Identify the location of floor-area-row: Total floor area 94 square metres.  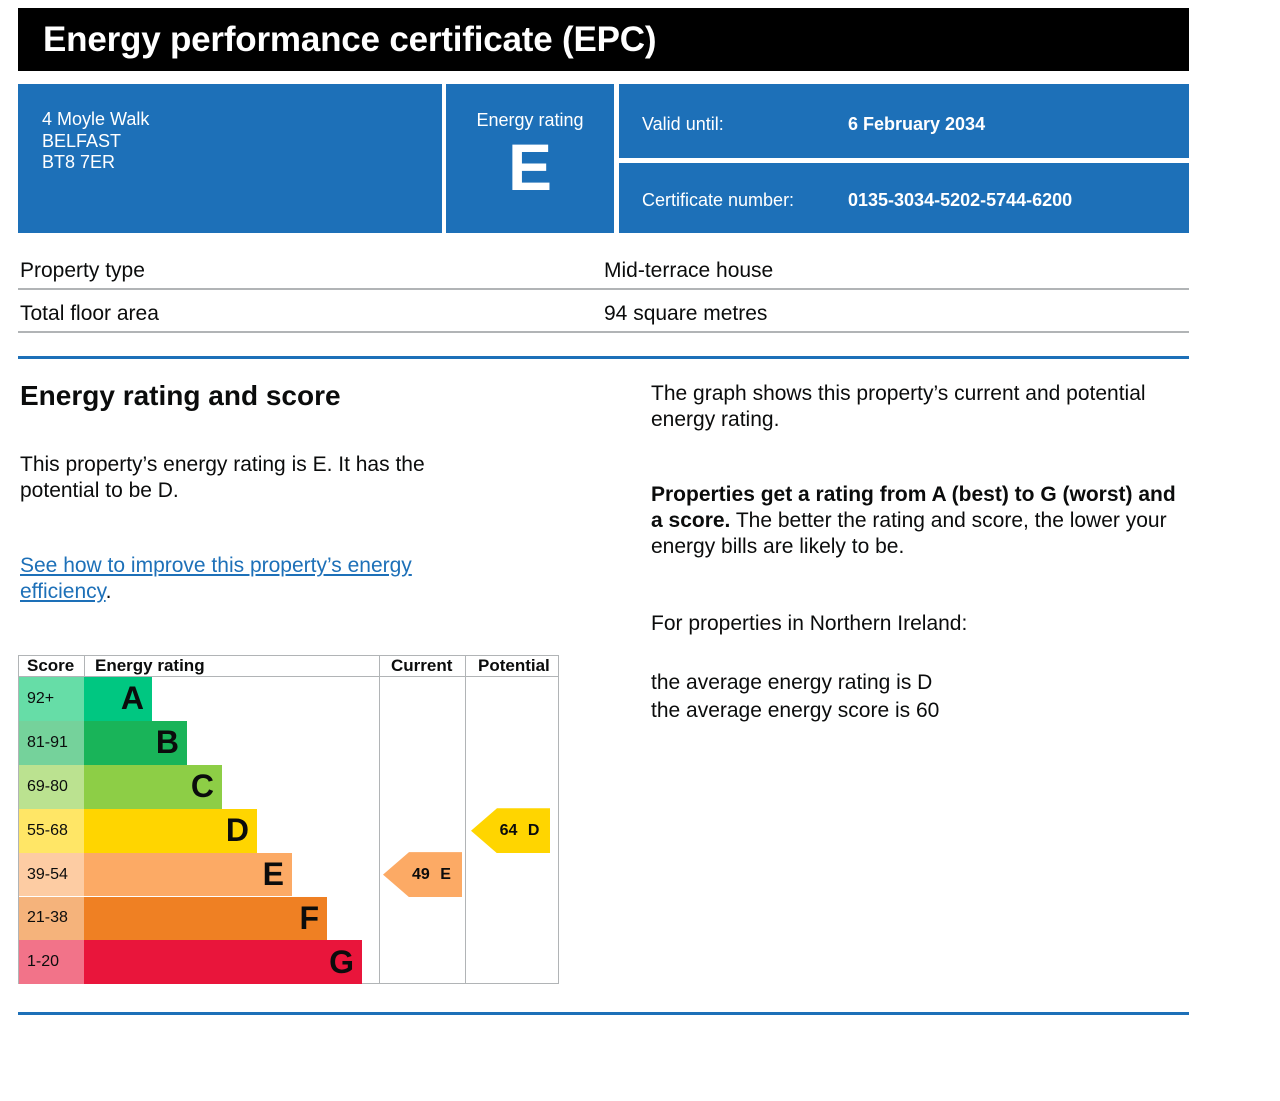
(603, 311).